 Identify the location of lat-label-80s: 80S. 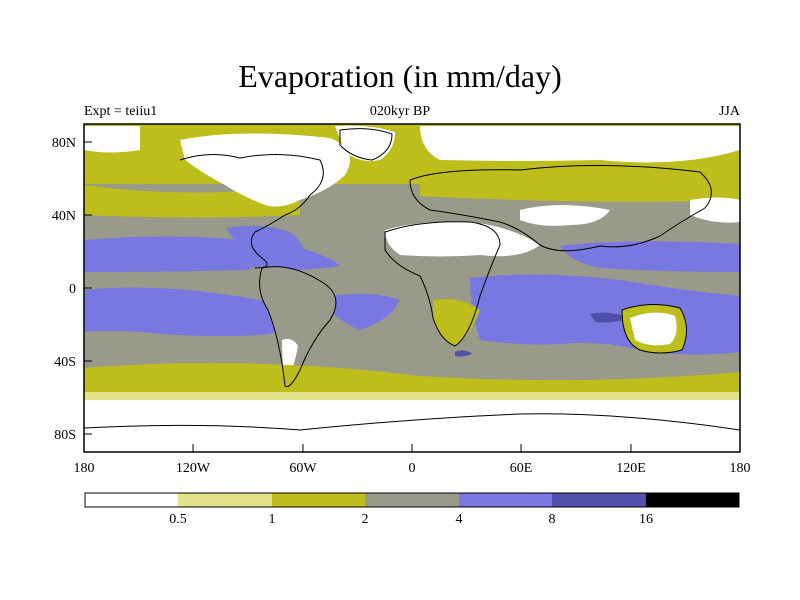
(65, 435).